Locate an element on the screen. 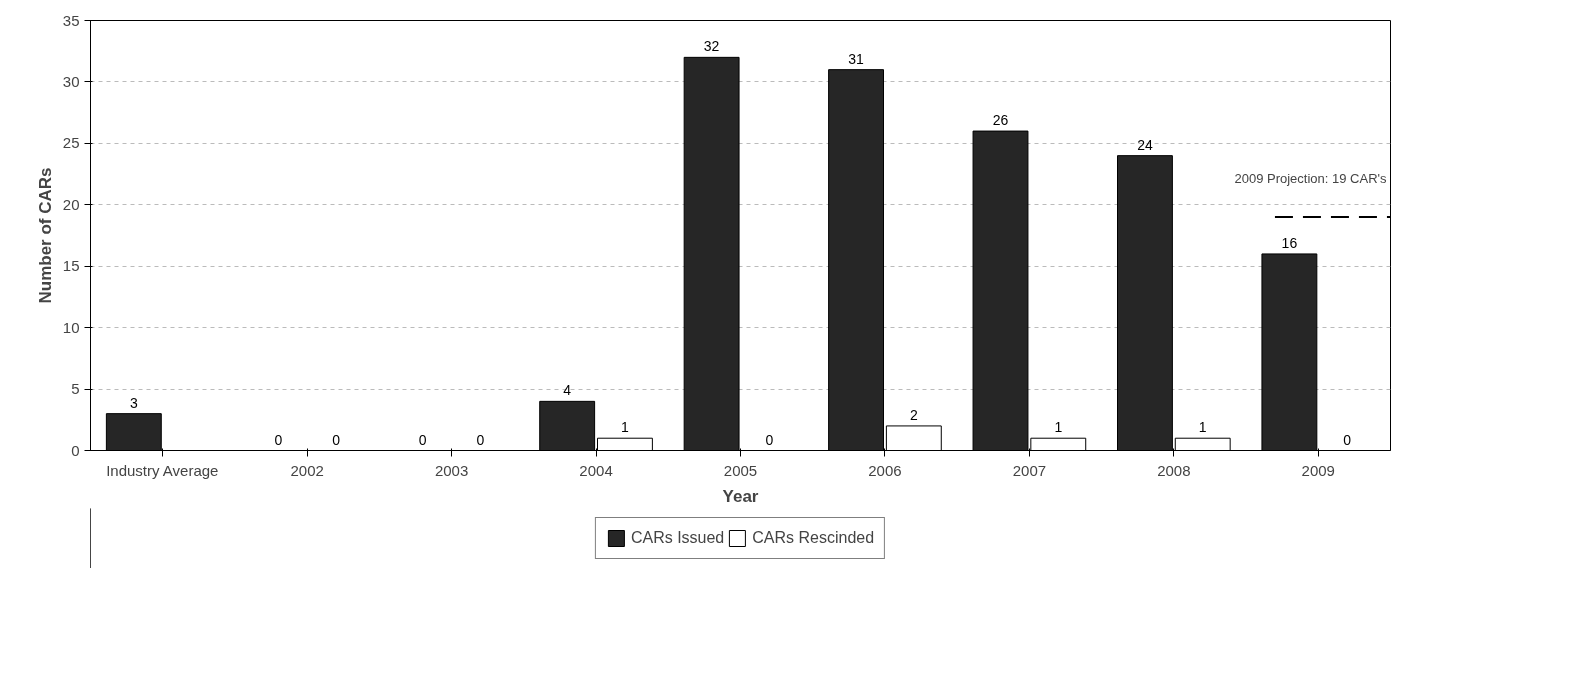 This screenshot has width=1581, height=700. data-label: 16 is located at coordinates (1289, 242).